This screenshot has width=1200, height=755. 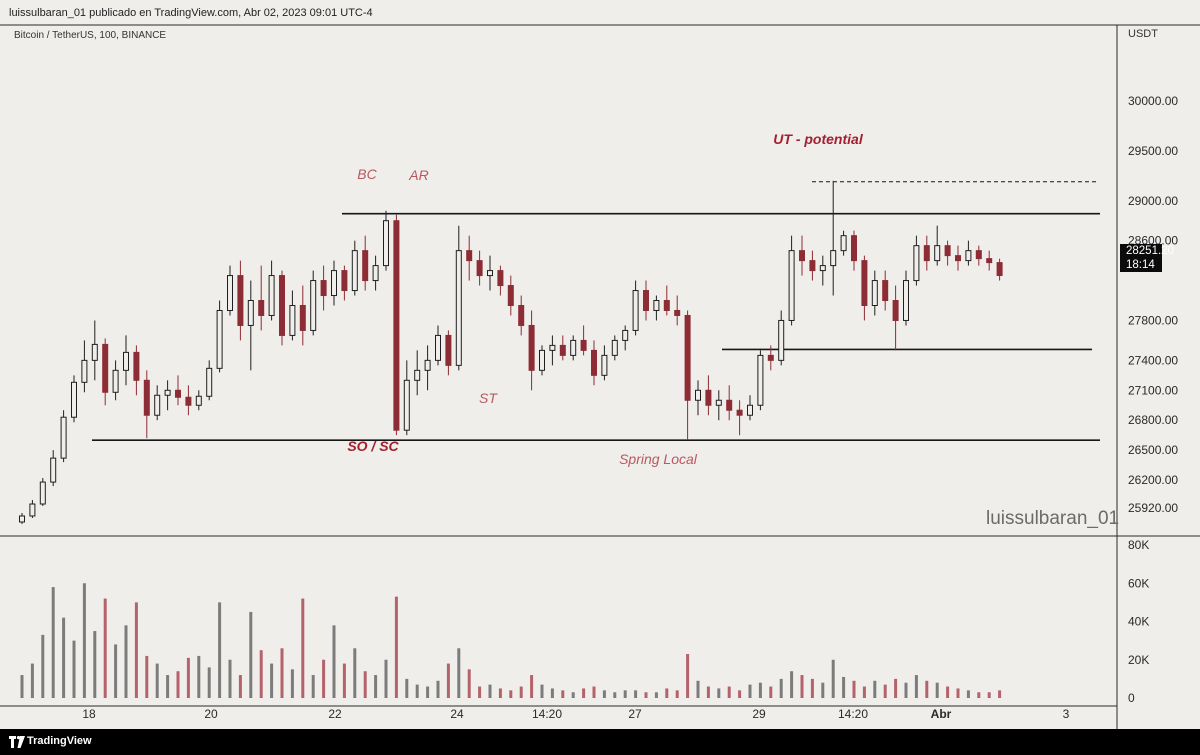 I want to click on volume-tick-label: 60K, so click(x=1138, y=583).